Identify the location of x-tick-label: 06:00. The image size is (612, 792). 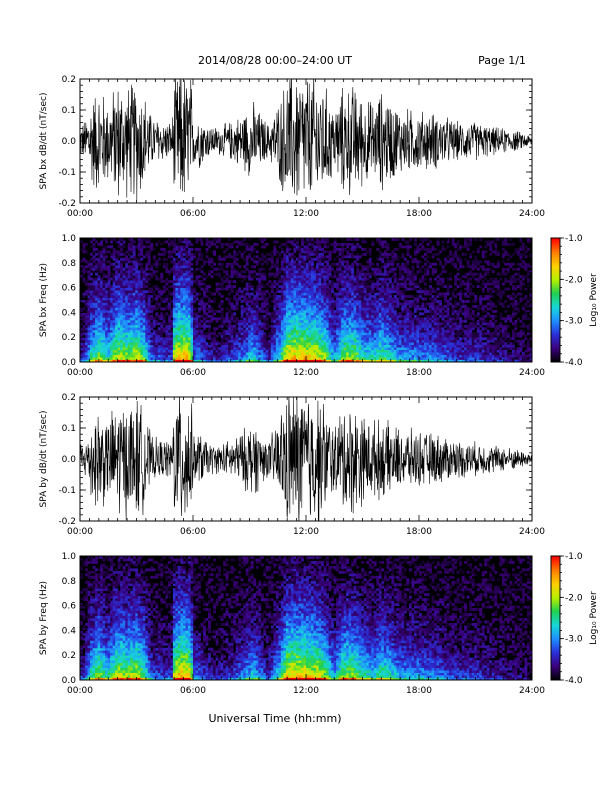
(193, 532).